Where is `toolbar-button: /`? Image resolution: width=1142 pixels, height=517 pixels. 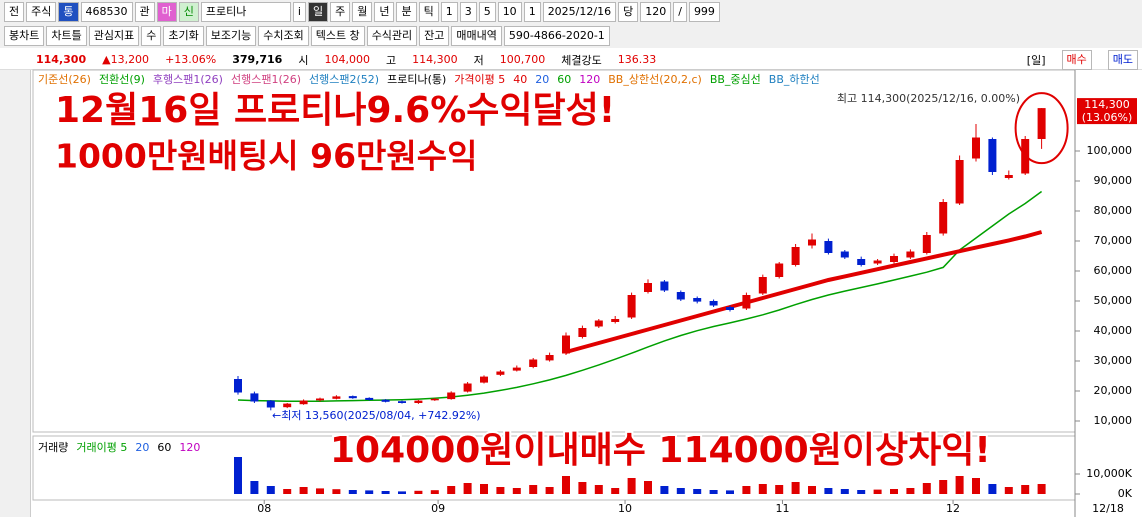
toolbar-button: / is located at coordinates (680, 12).